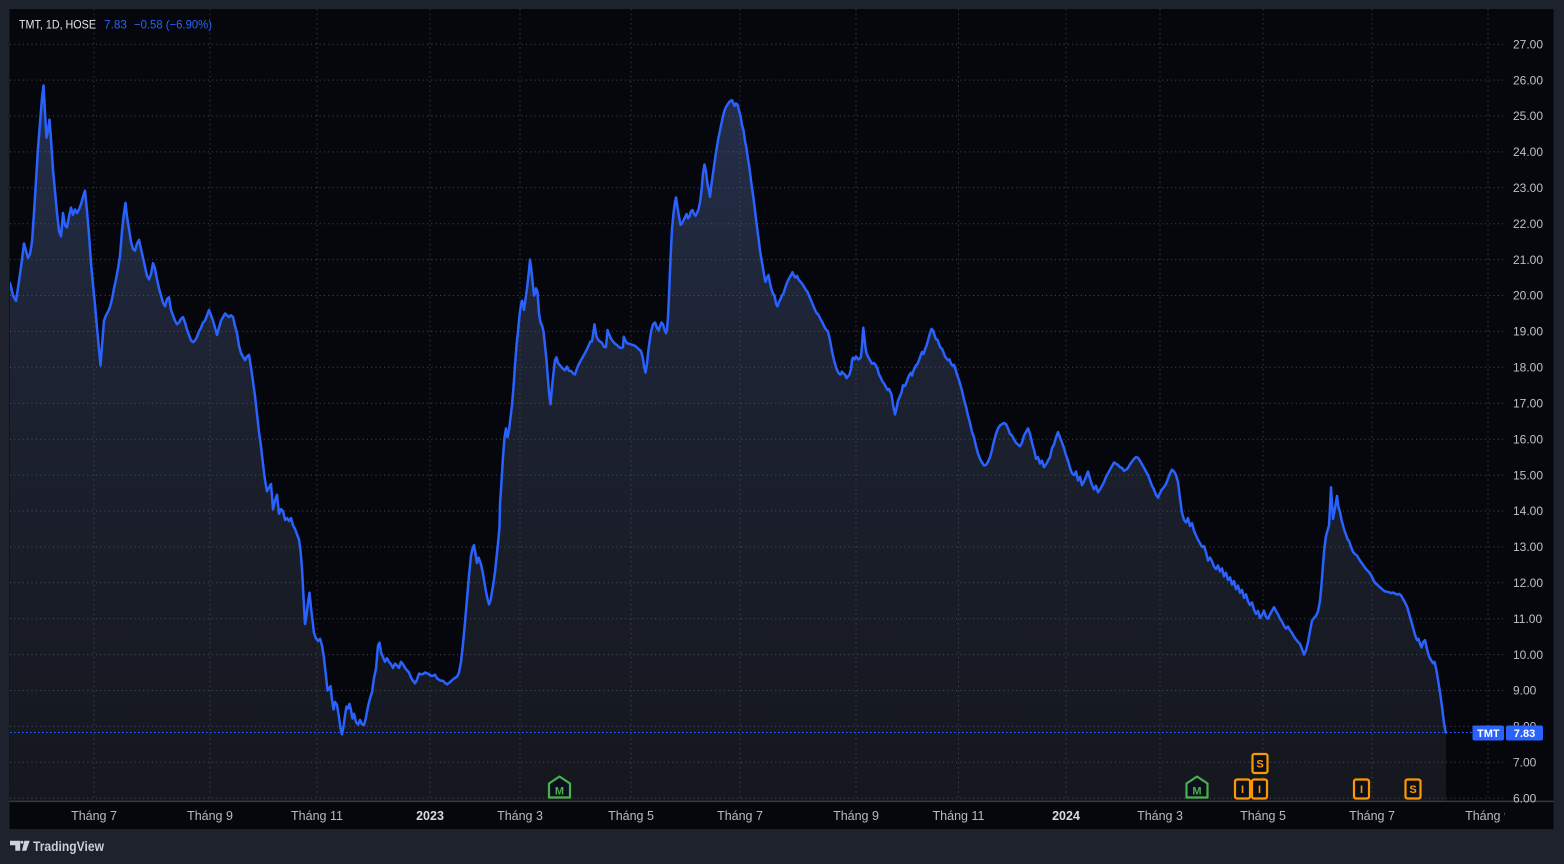 Image resolution: width=1564 pixels, height=864 pixels. What do you see at coordinates (1527, 619) in the screenshot?
I see `svg-text: 11.00` at bounding box center [1527, 619].